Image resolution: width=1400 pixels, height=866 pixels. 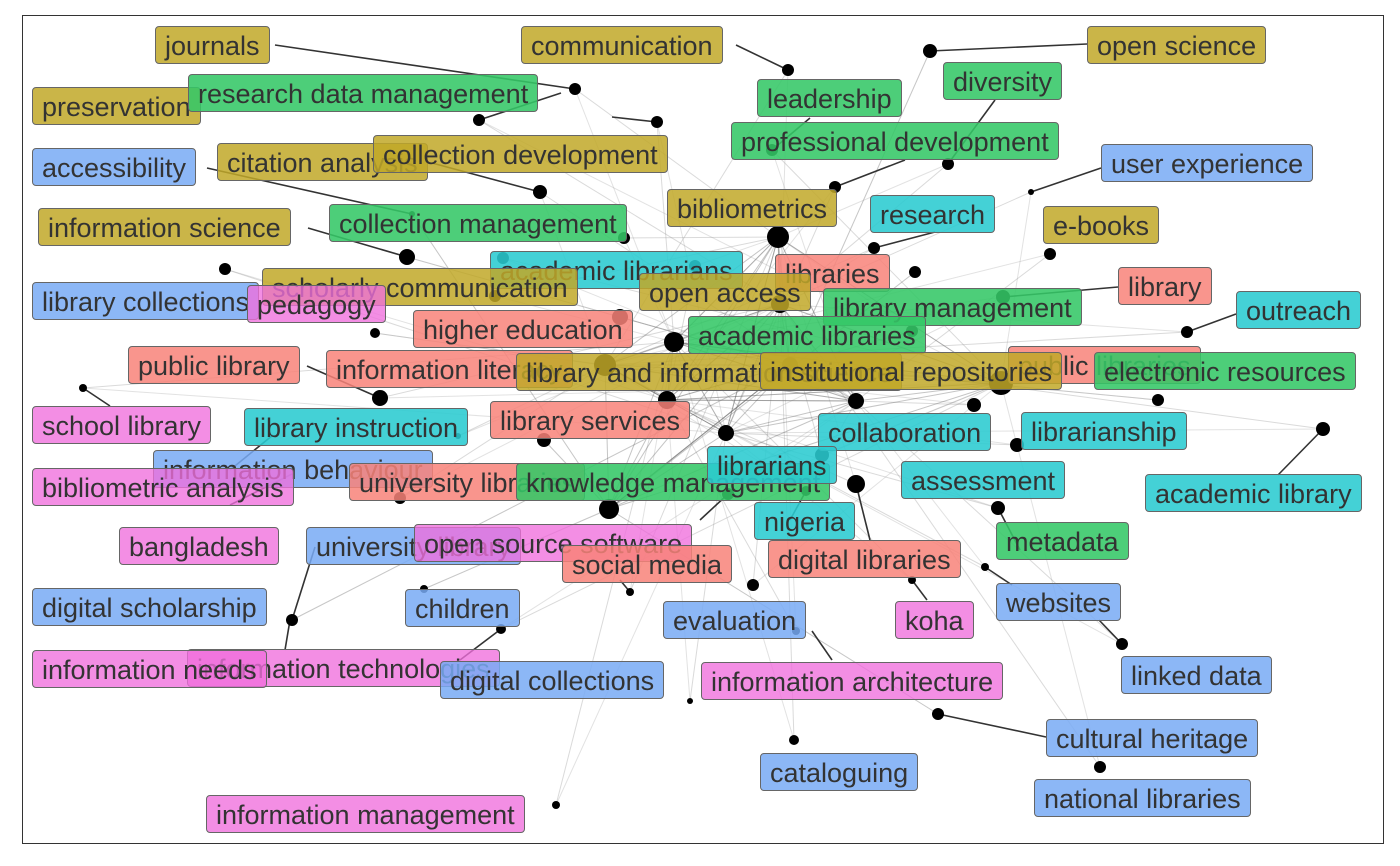 I want to click on keyword-label: collaboration, so click(x=905, y=432).